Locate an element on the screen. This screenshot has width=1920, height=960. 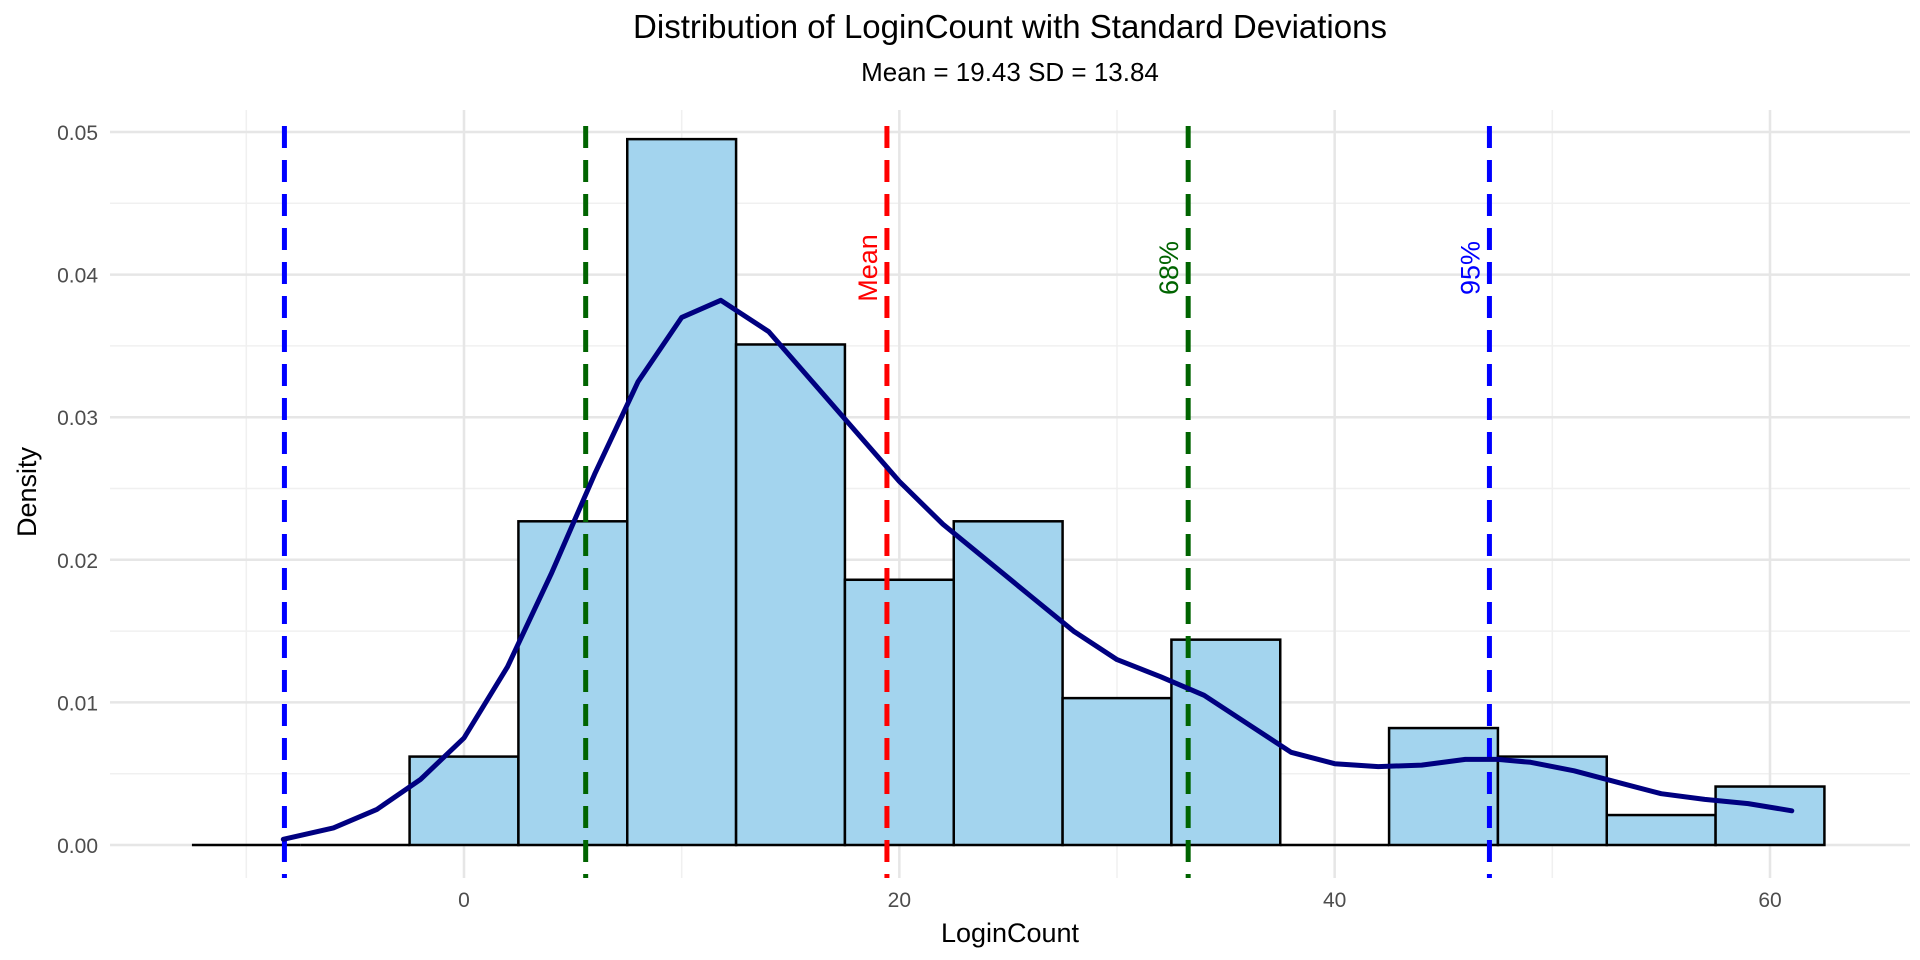
y-tick-label: 0.05 is located at coordinates (77, 133).